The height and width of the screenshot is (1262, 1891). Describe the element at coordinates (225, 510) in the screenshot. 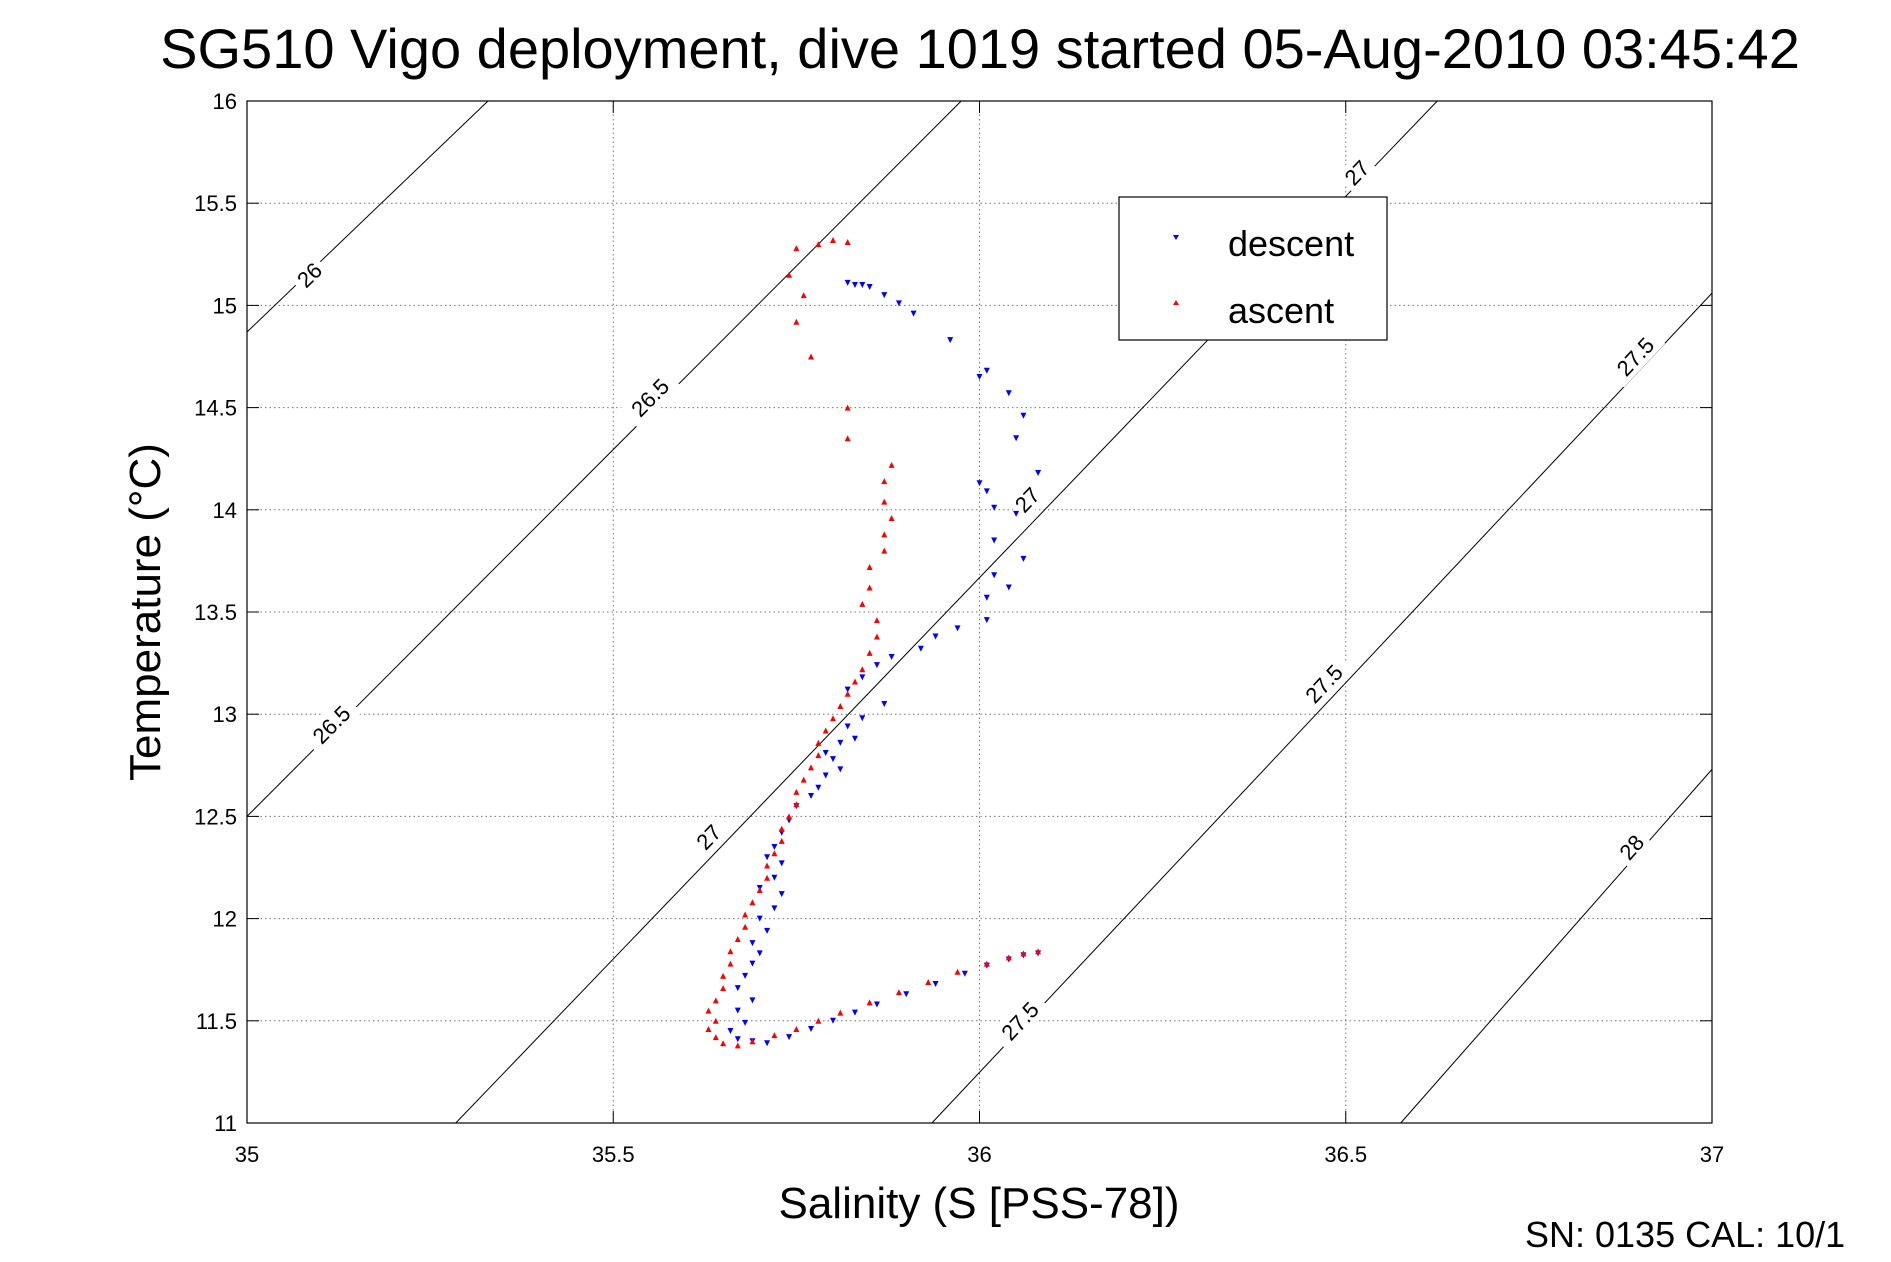

I see `y-tick-label: 14` at that location.